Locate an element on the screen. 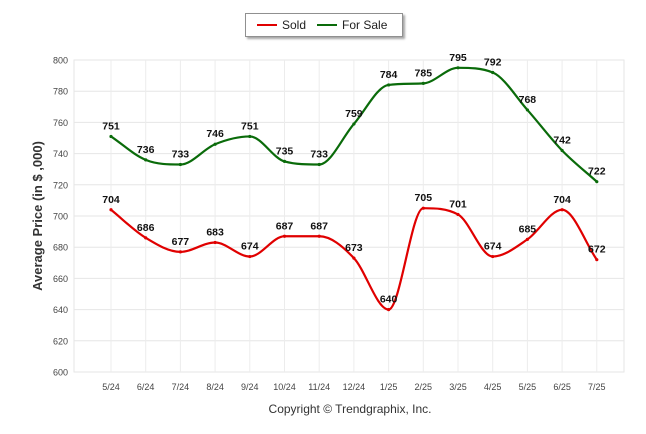 The height and width of the screenshot is (434, 646). x-tick-label: 3/25 is located at coordinates (458, 387).